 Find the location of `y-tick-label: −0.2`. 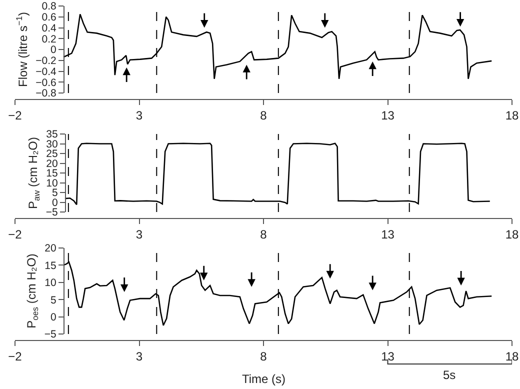

y-tick-label: −0.2 is located at coordinates (46, 61).